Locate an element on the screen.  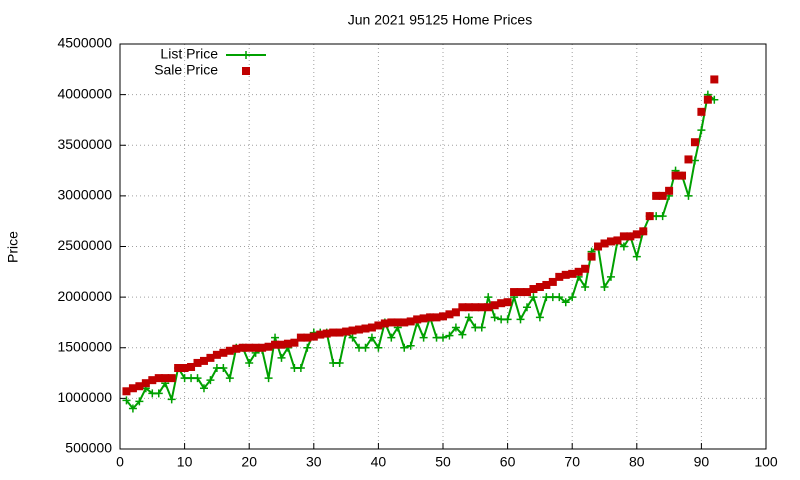
y-tick-label: 500000 is located at coordinates (88, 448).